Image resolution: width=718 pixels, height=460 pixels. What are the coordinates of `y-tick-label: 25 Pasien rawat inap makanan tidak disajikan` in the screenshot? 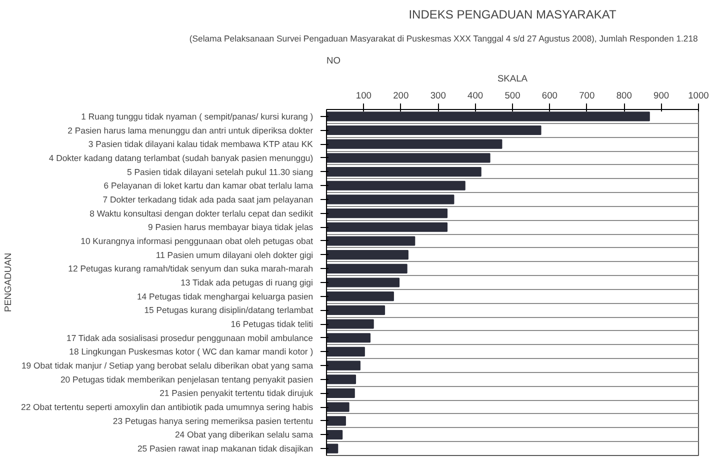 It's located at (225, 449).